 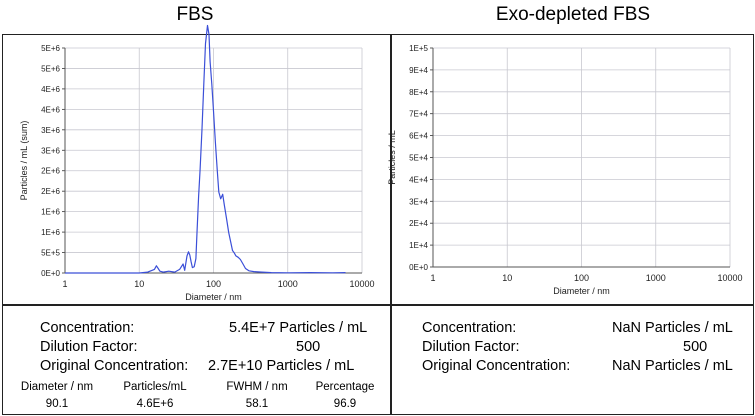 What do you see at coordinates (656, 278) in the screenshot?
I see `exo-x-tick-label: 1000` at bounding box center [656, 278].